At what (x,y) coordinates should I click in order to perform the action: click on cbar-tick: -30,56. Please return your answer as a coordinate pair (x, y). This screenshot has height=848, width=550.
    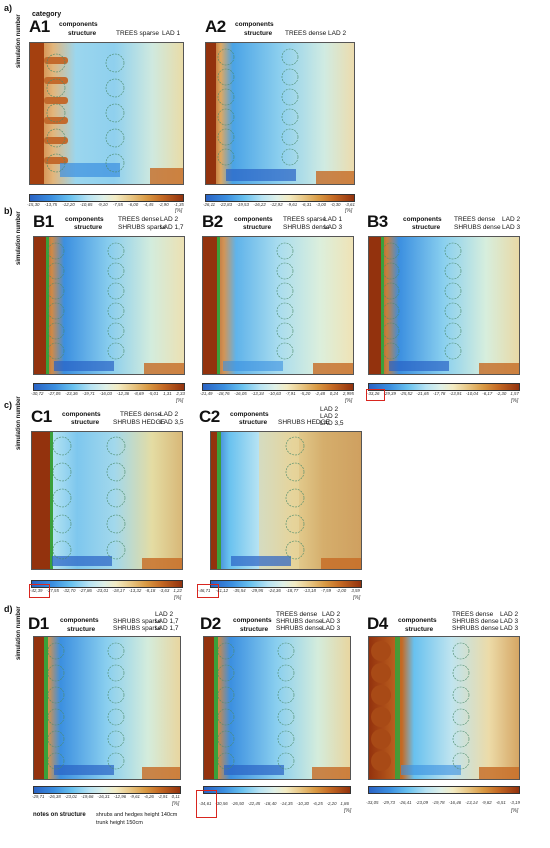
    Looking at the image, I should click on (221, 803).